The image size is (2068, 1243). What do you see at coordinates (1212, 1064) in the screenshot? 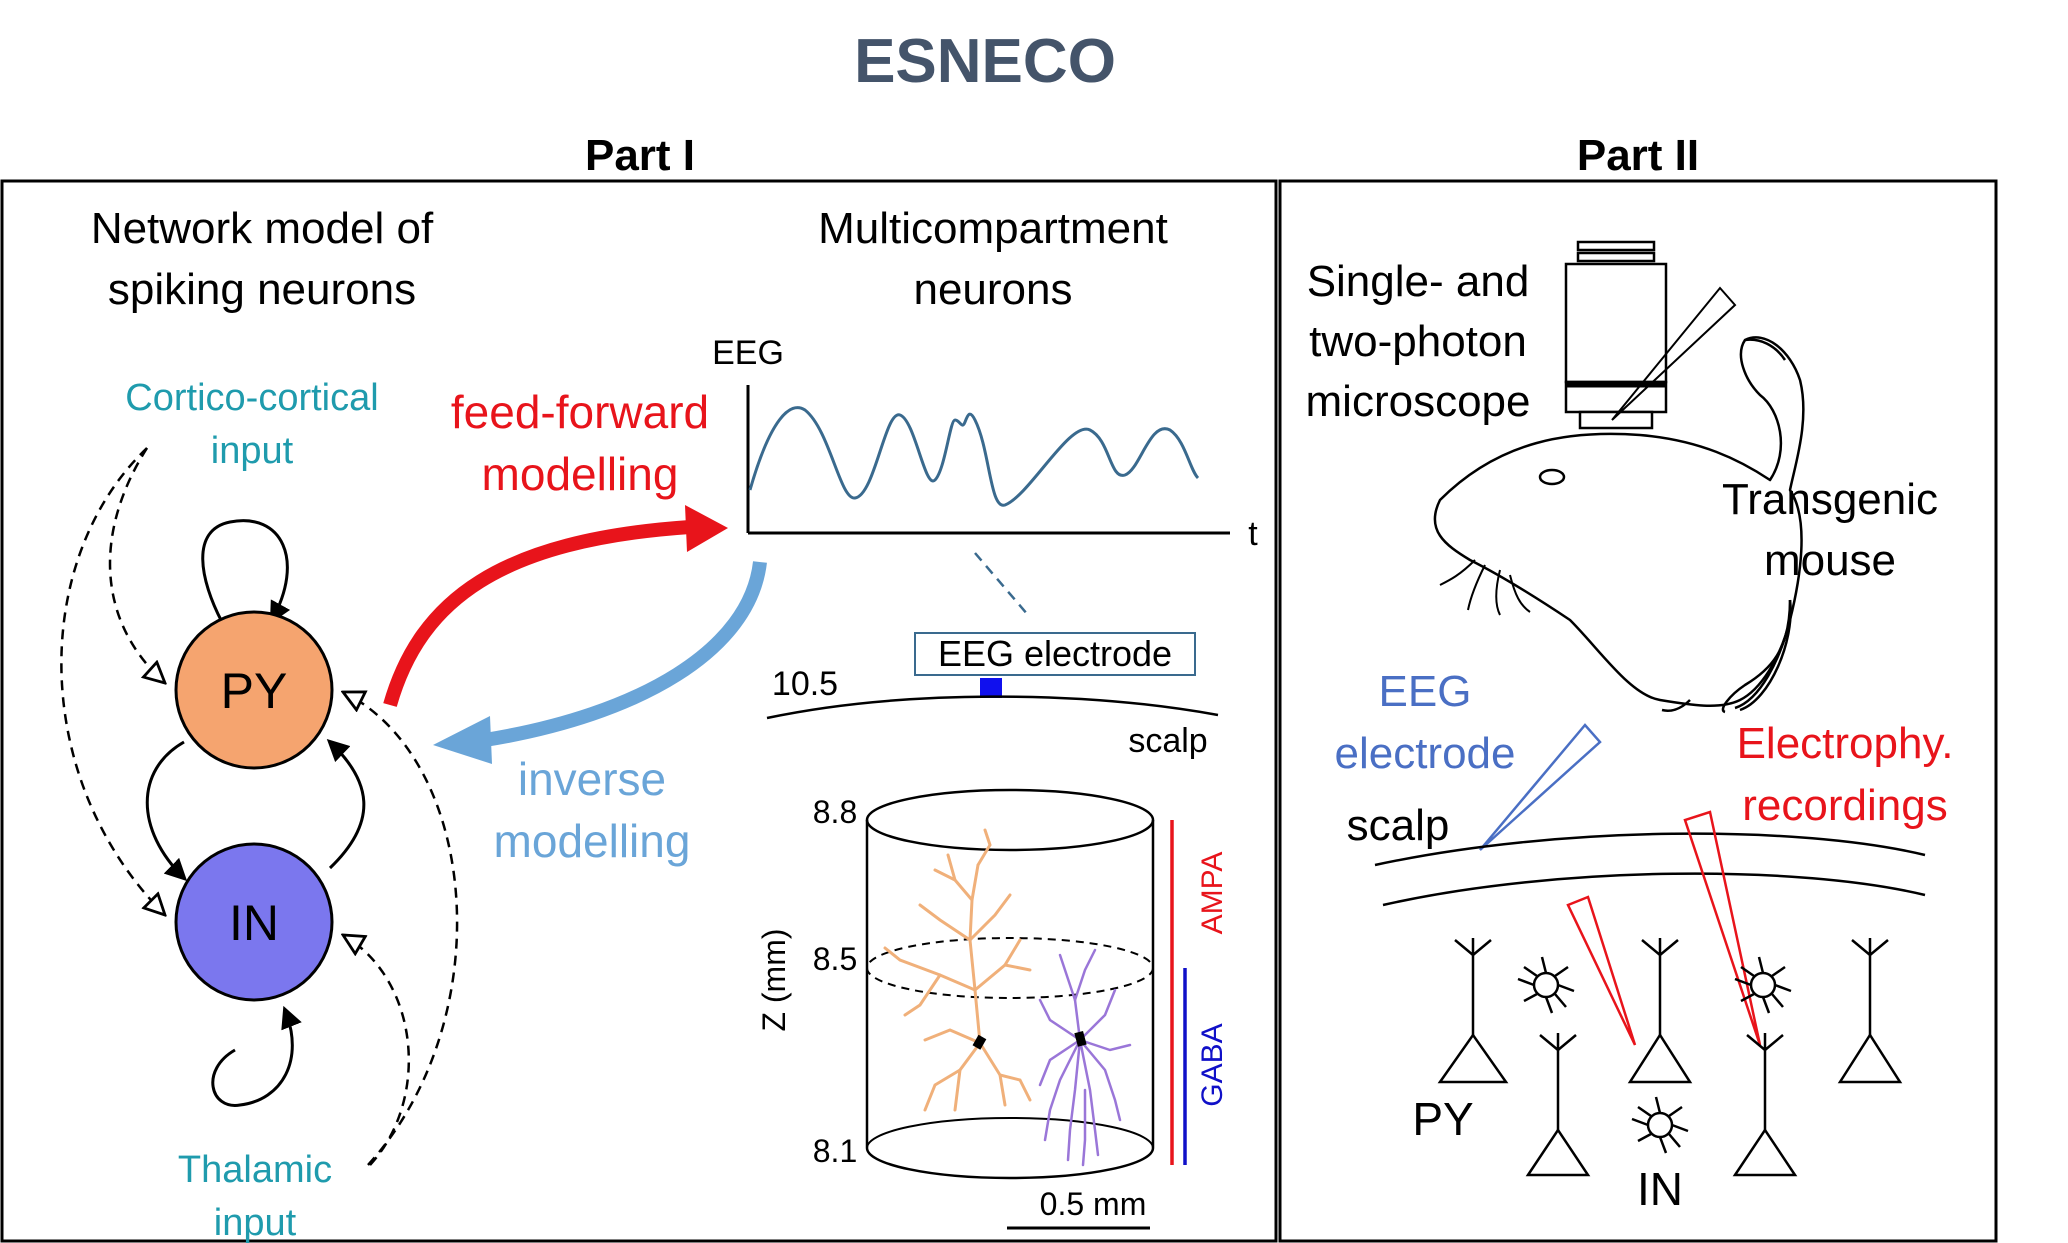
I see `gaba-label: GABA` at bounding box center [1212, 1064].